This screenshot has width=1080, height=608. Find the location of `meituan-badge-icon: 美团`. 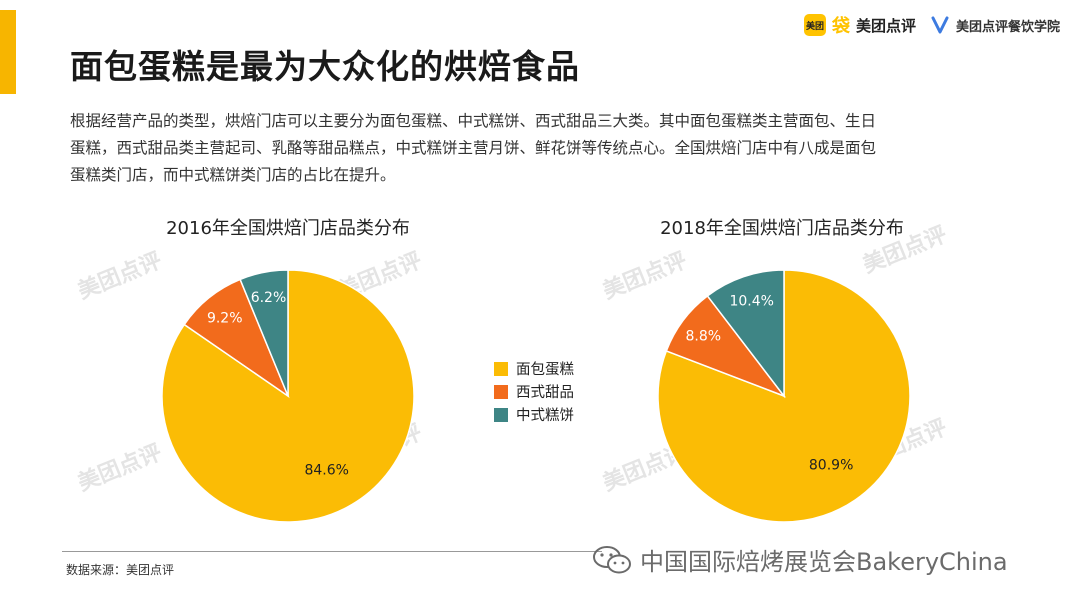

meituan-badge-icon: 美团 is located at coordinates (814, 25).